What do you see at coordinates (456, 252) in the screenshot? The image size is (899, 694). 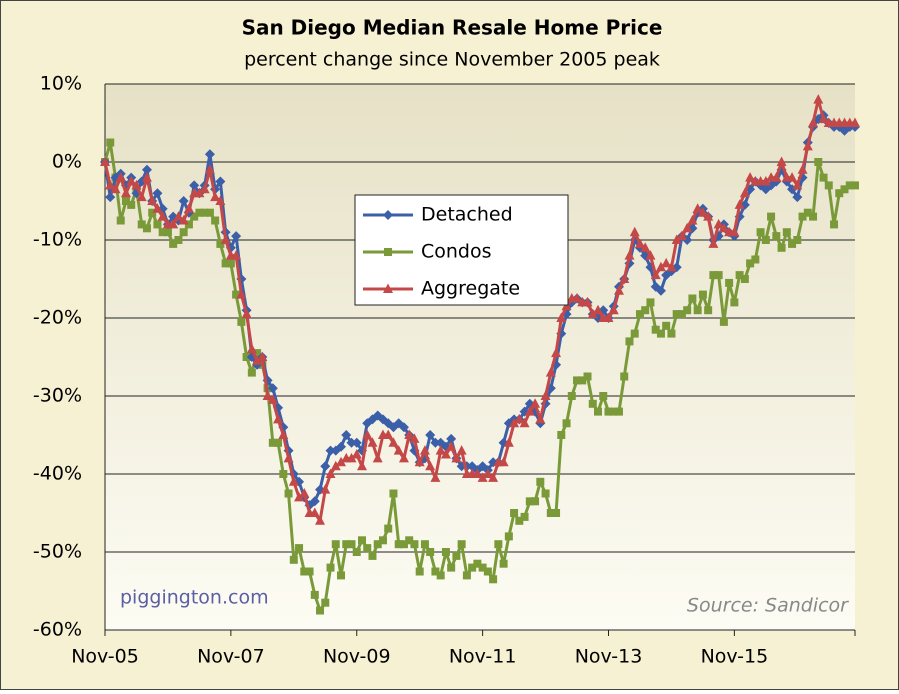 I see `legend-label: Condos` at bounding box center [456, 252].